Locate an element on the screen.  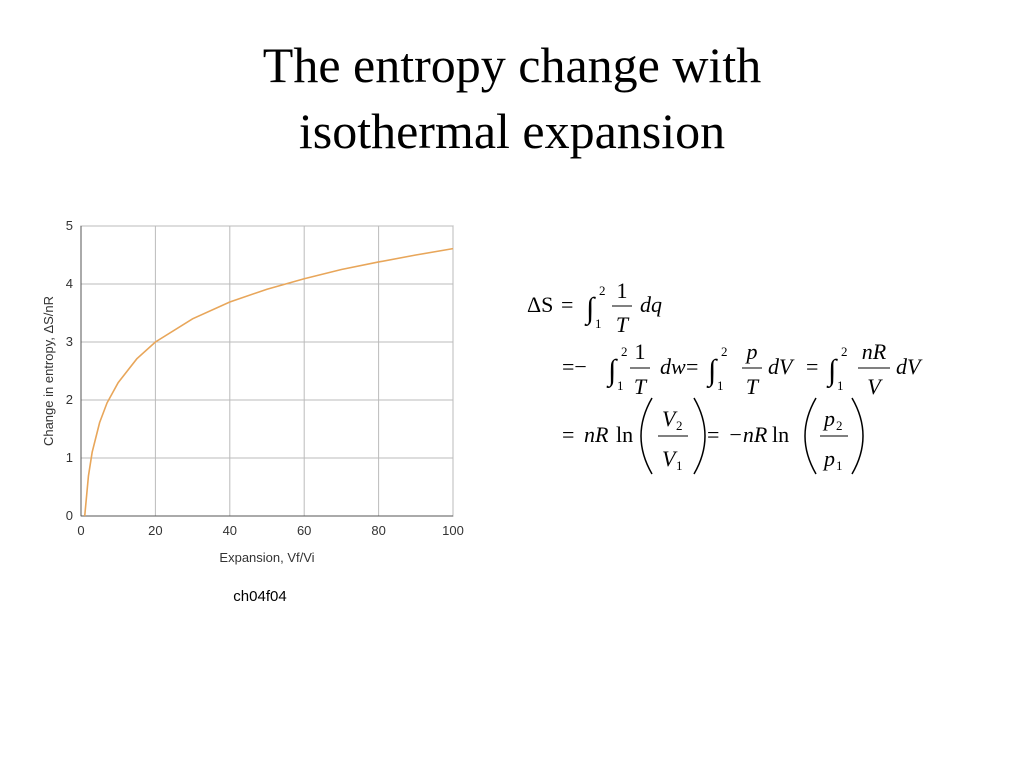
eq-token: dq is located at coordinates (651, 304).